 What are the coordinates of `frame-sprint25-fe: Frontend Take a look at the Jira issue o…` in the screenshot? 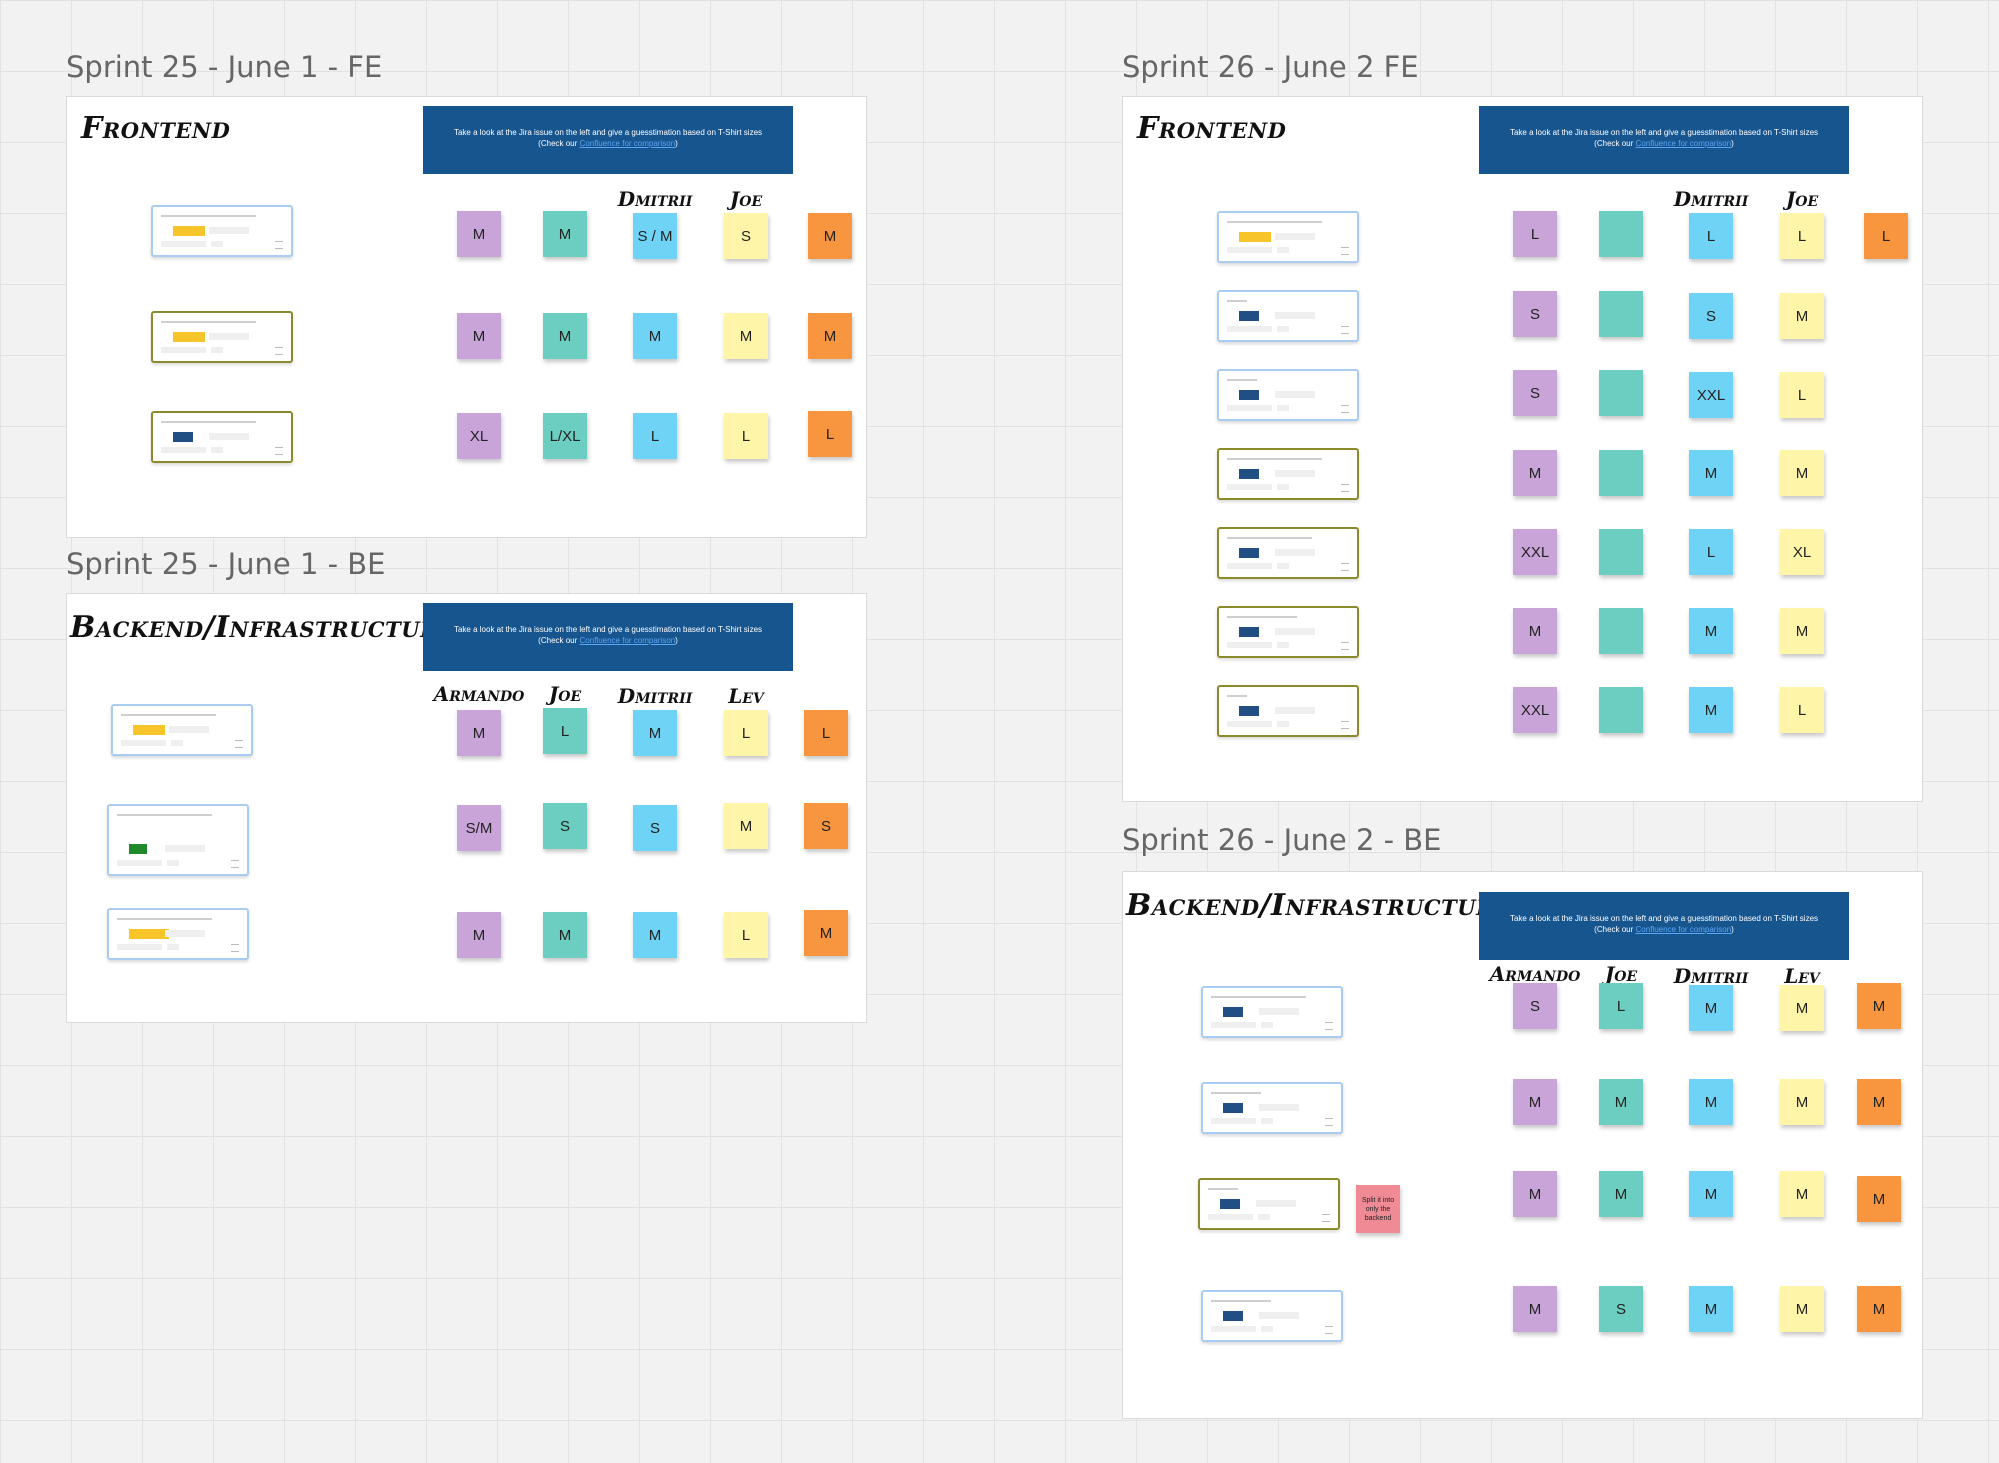 It's located at (466, 317).